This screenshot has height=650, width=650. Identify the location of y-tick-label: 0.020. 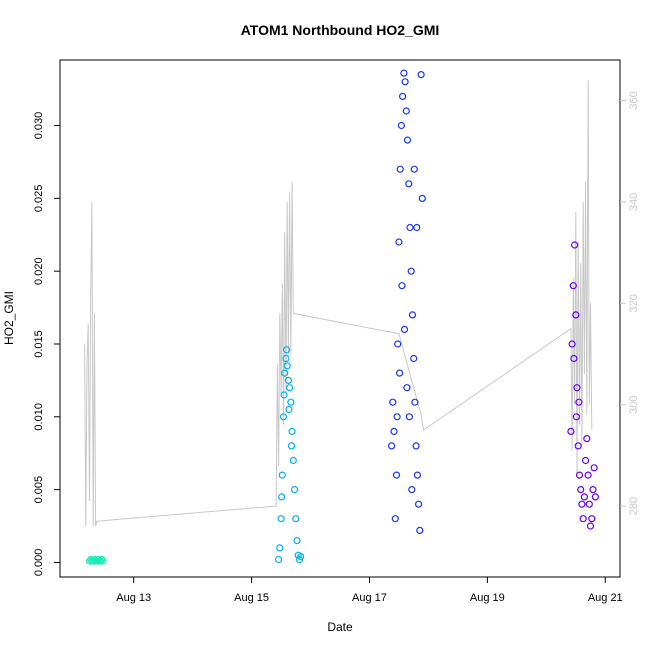
(39, 271).